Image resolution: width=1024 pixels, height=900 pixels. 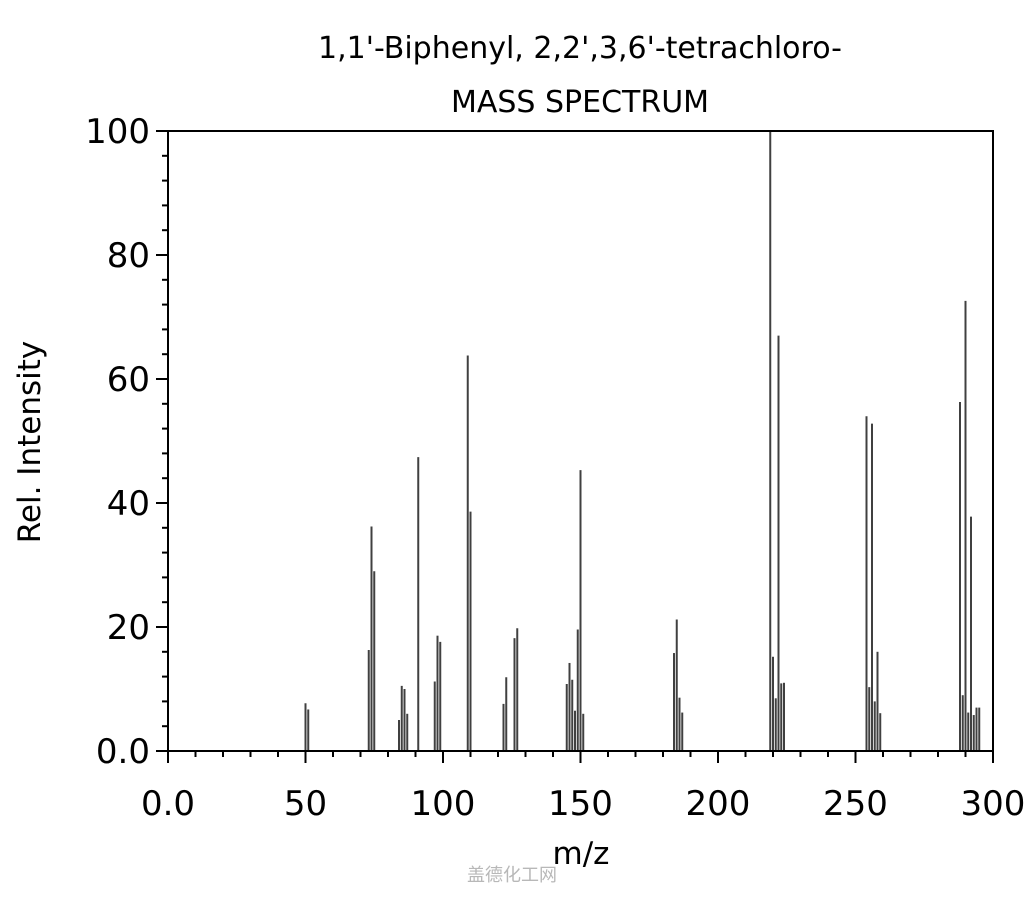 What do you see at coordinates (30, 442) in the screenshot?
I see `y-axis-label: Rel. Intensity` at bounding box center [30, 442].